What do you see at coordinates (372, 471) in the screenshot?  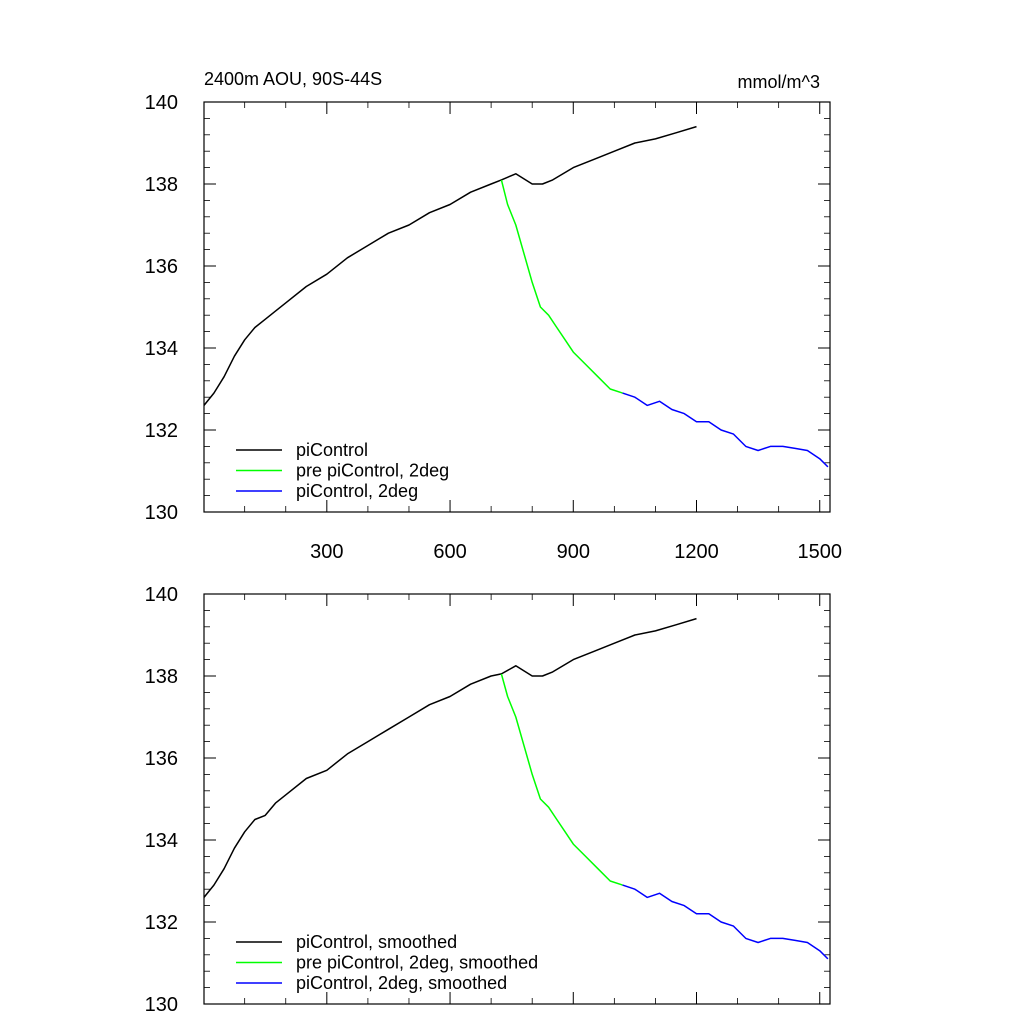 I see `legend-label: pre piControl, 2deg` at bounding box center [372, 471].